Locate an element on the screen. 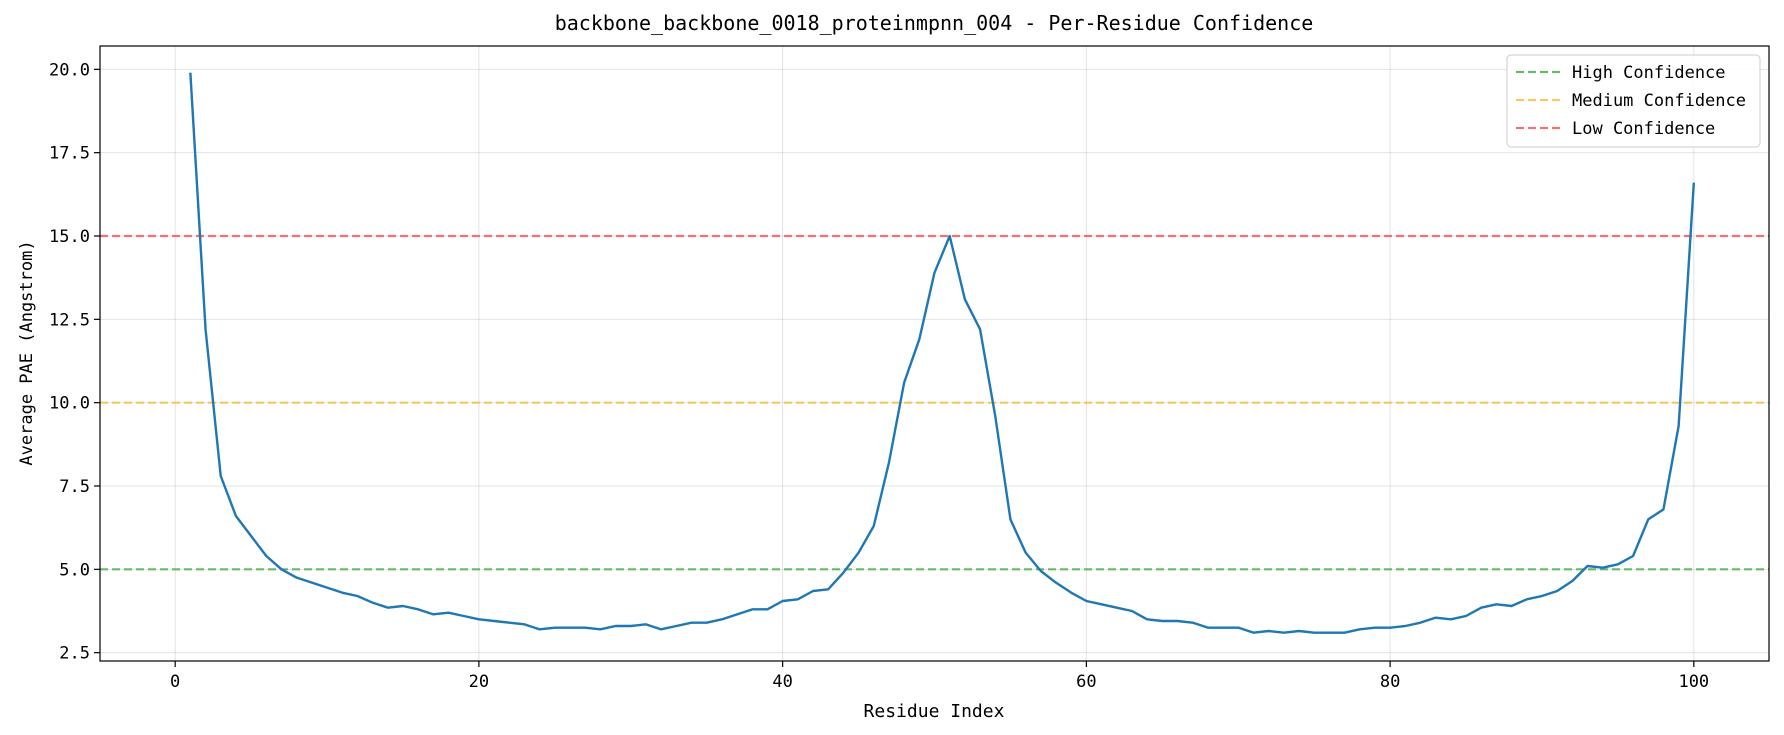 The image size is (1784, 735). y-tick-label: 15.0 is located at coordinates (69, 237).